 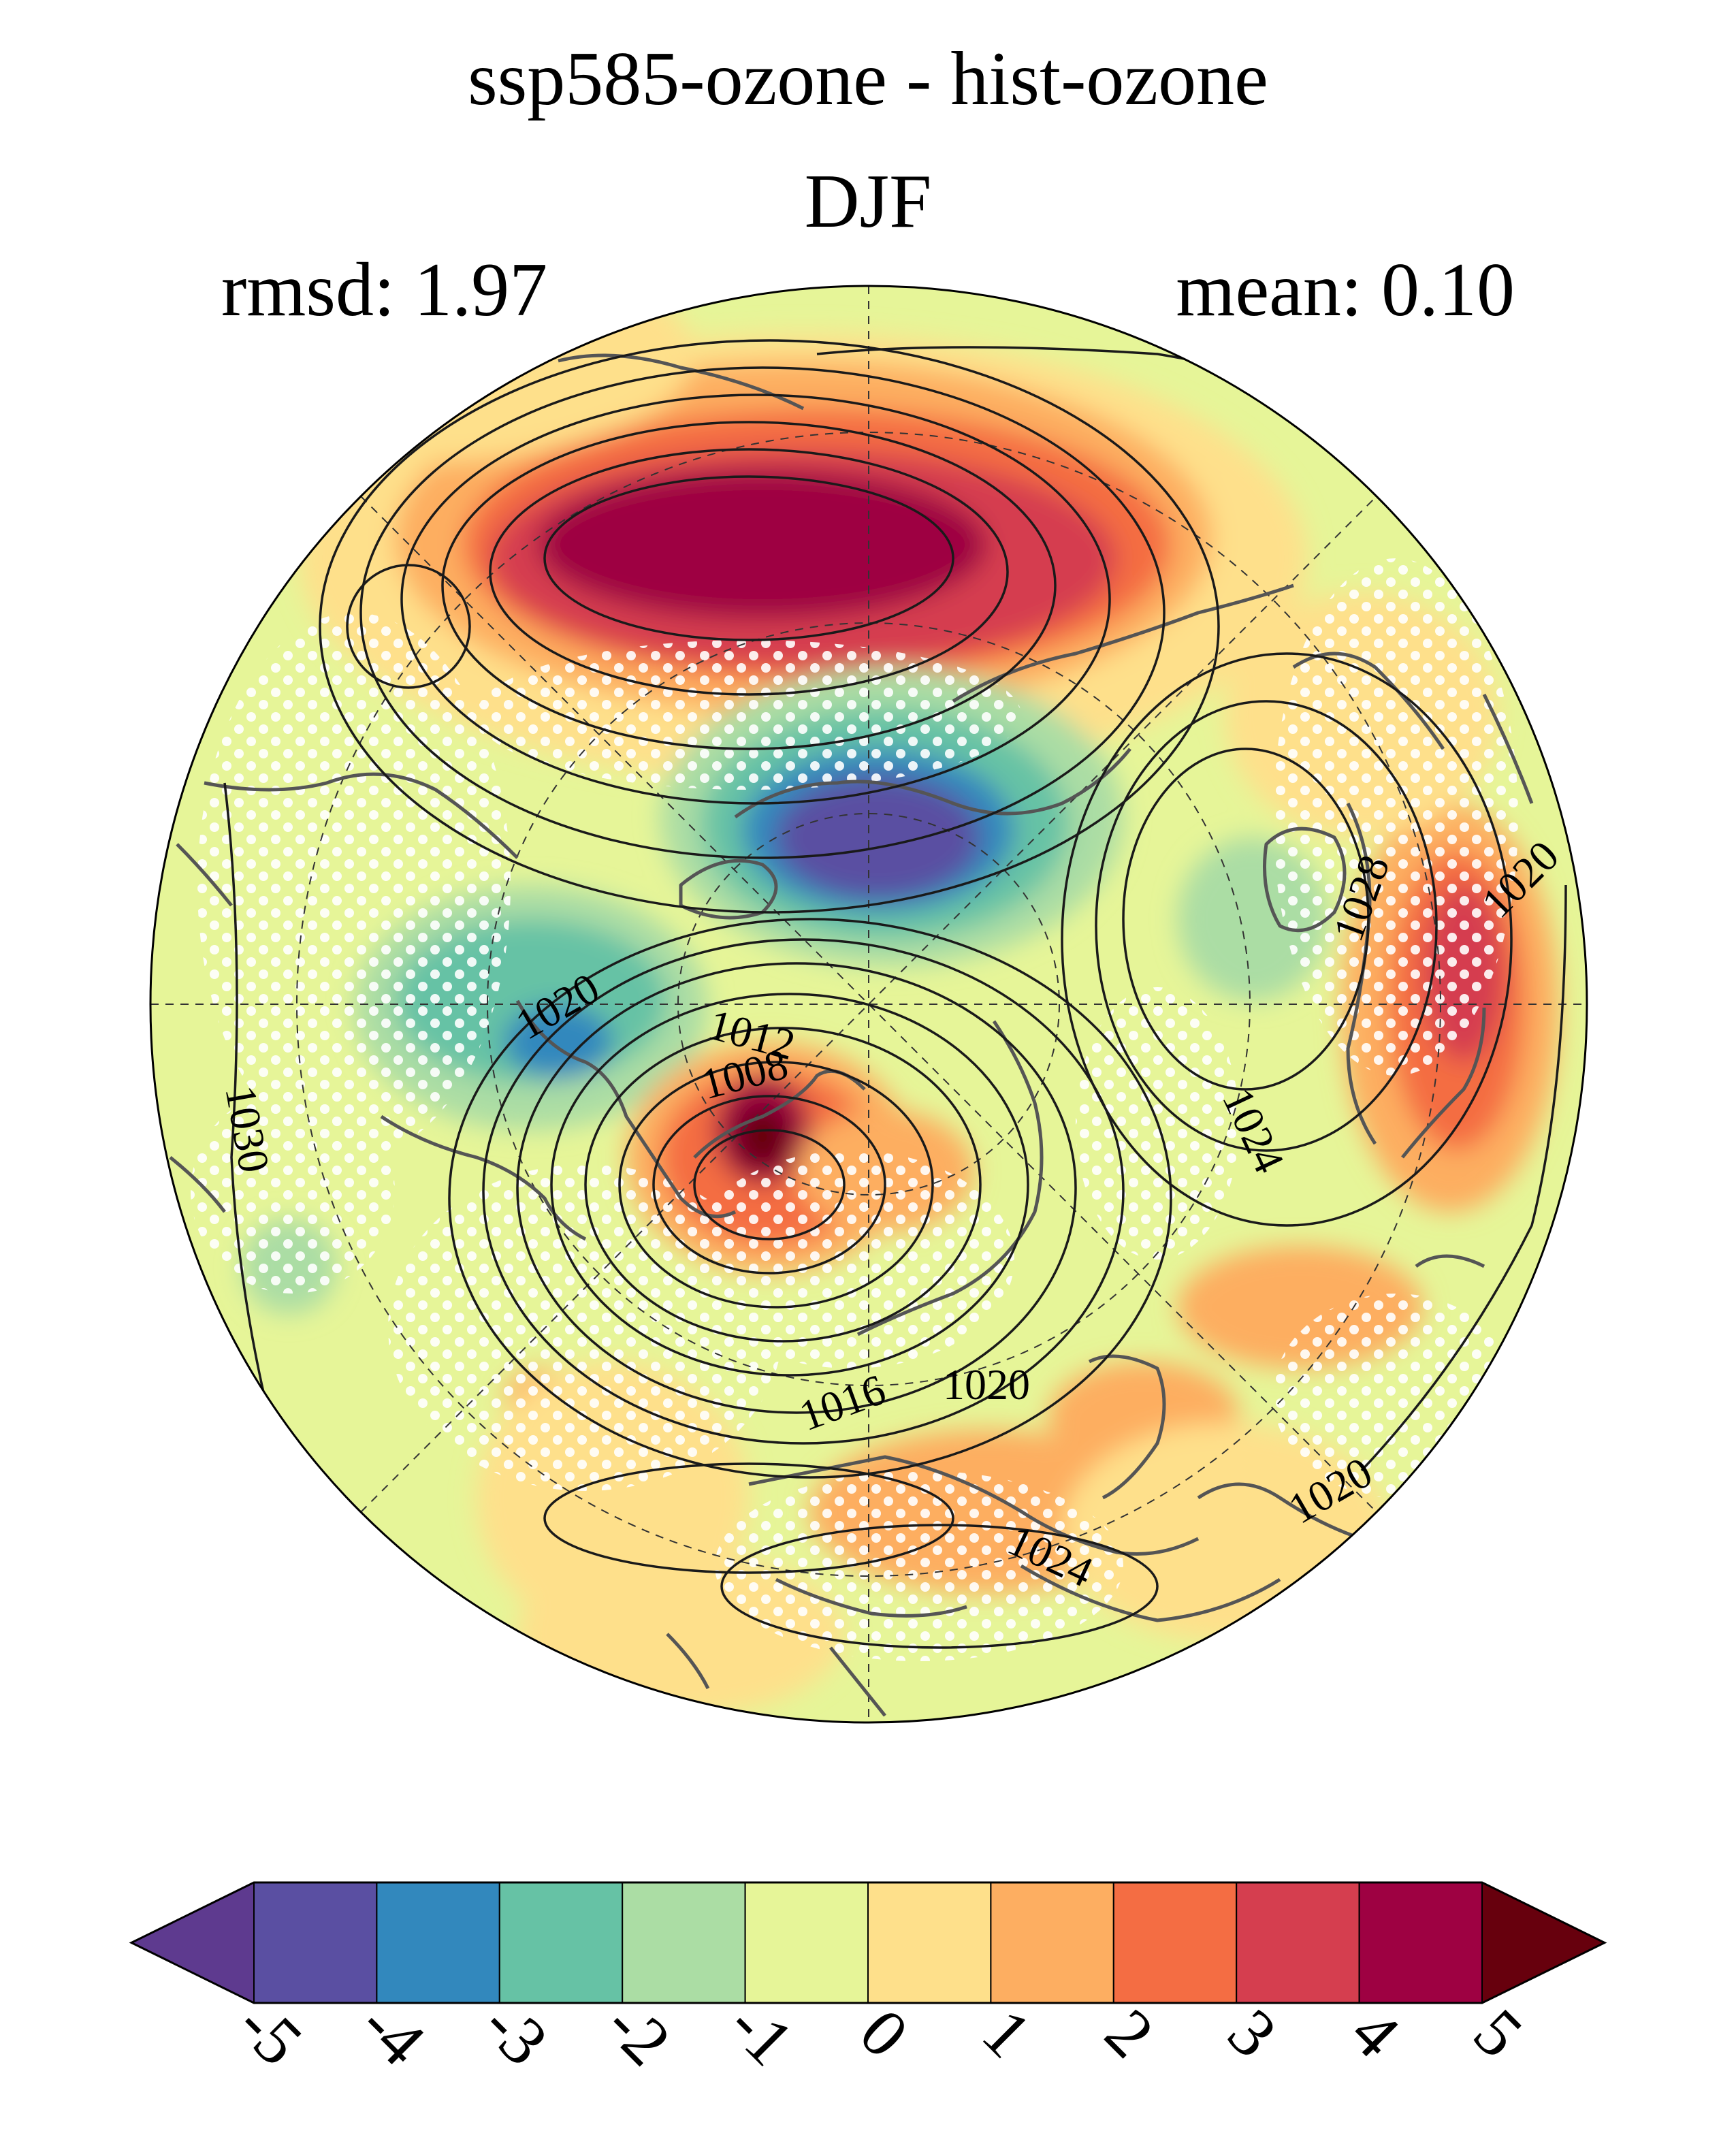 I want to click on season-label: DJF, so click(x=868, y=201).